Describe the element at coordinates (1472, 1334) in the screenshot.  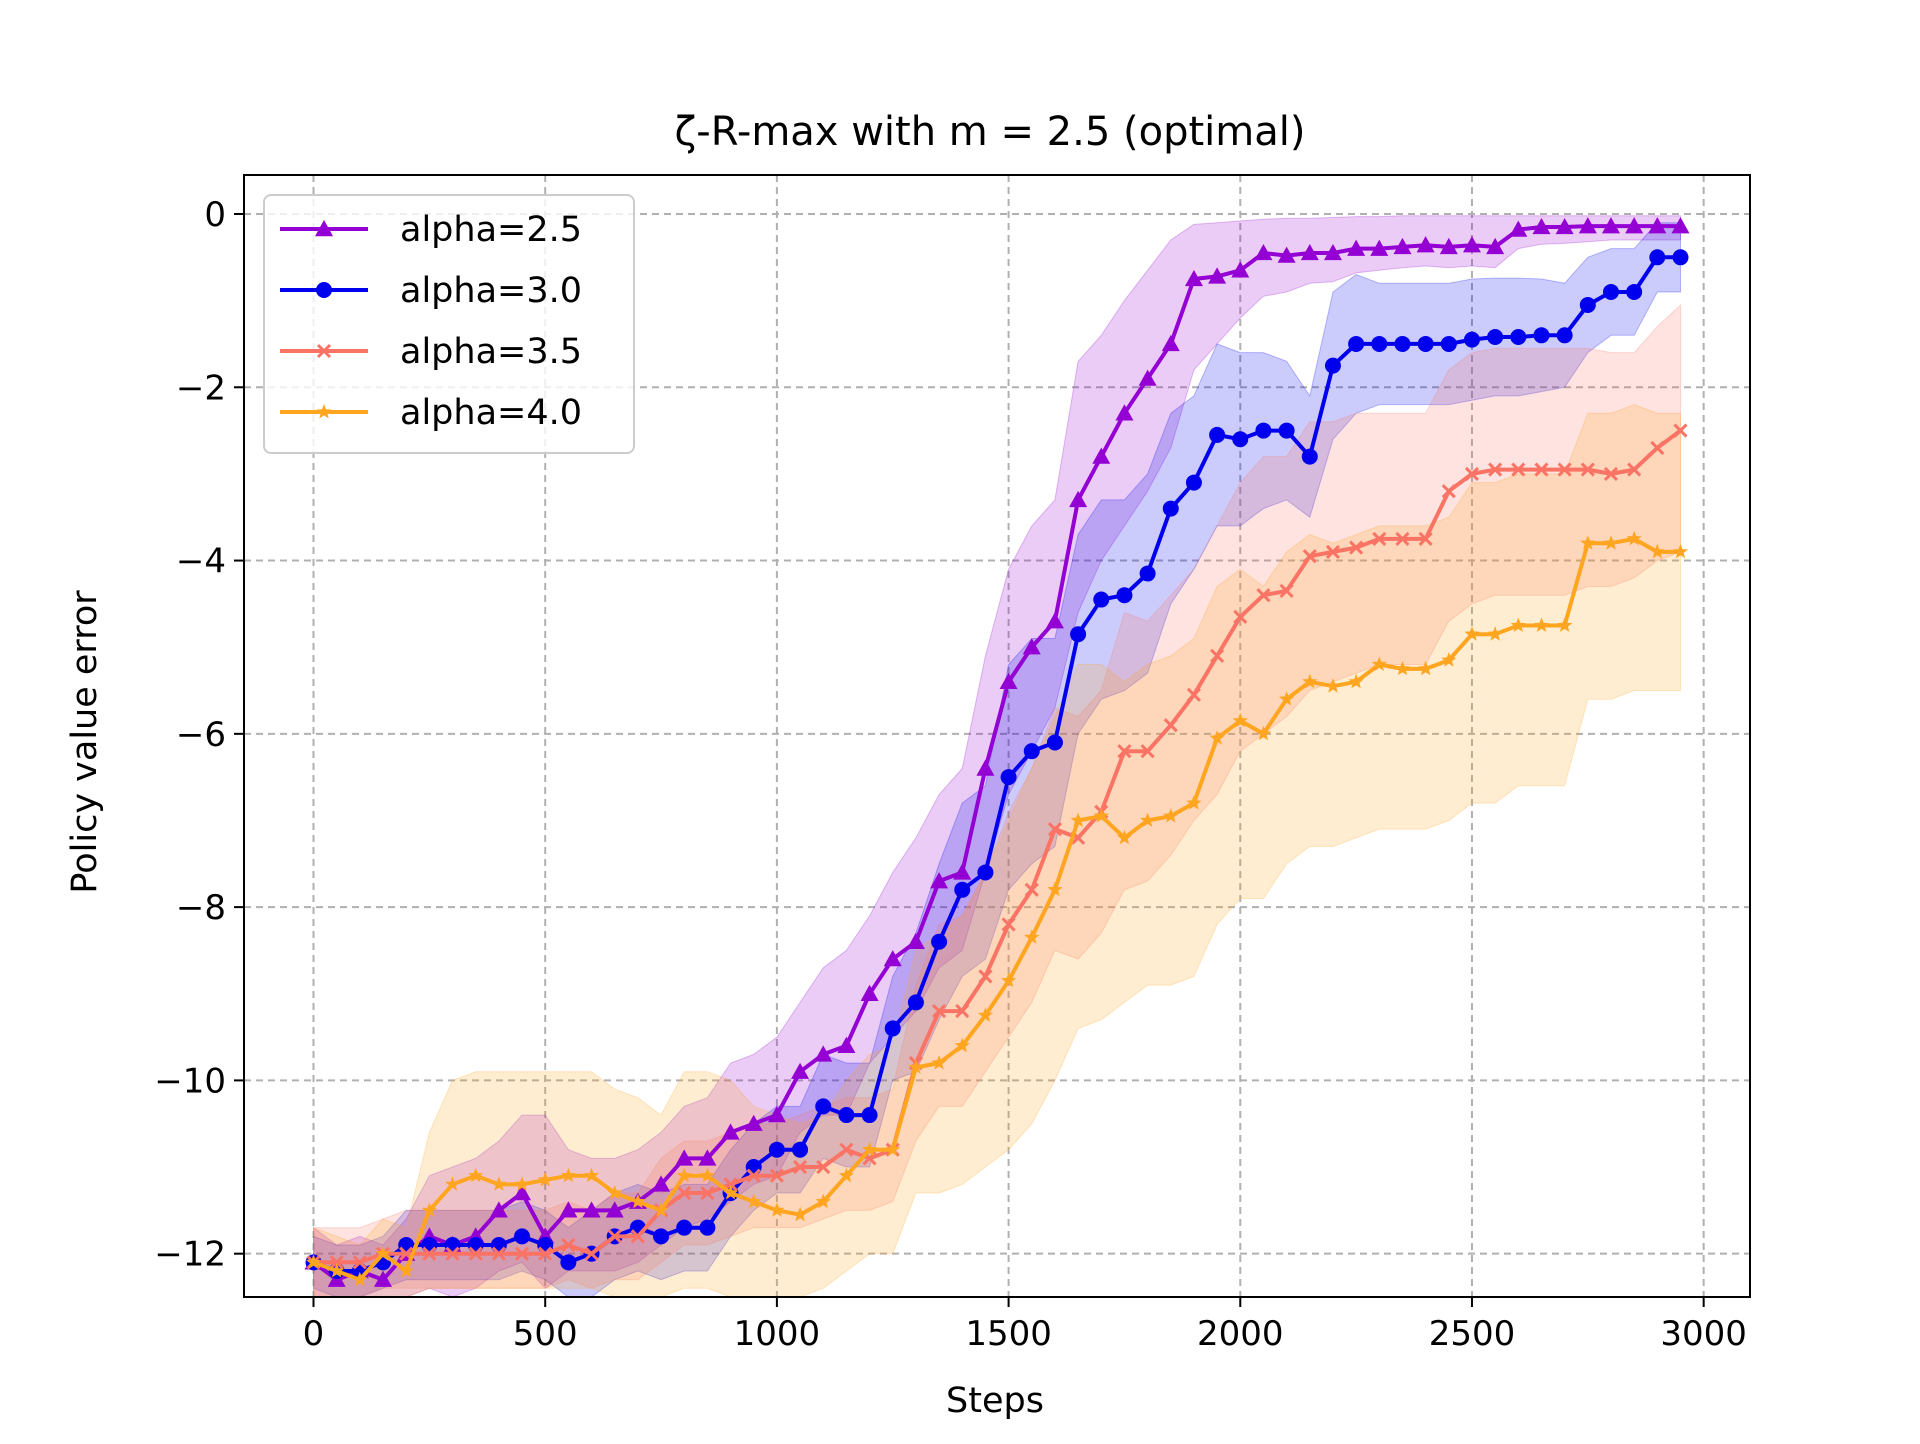
I see `x-tick-label: 2500` at that location.